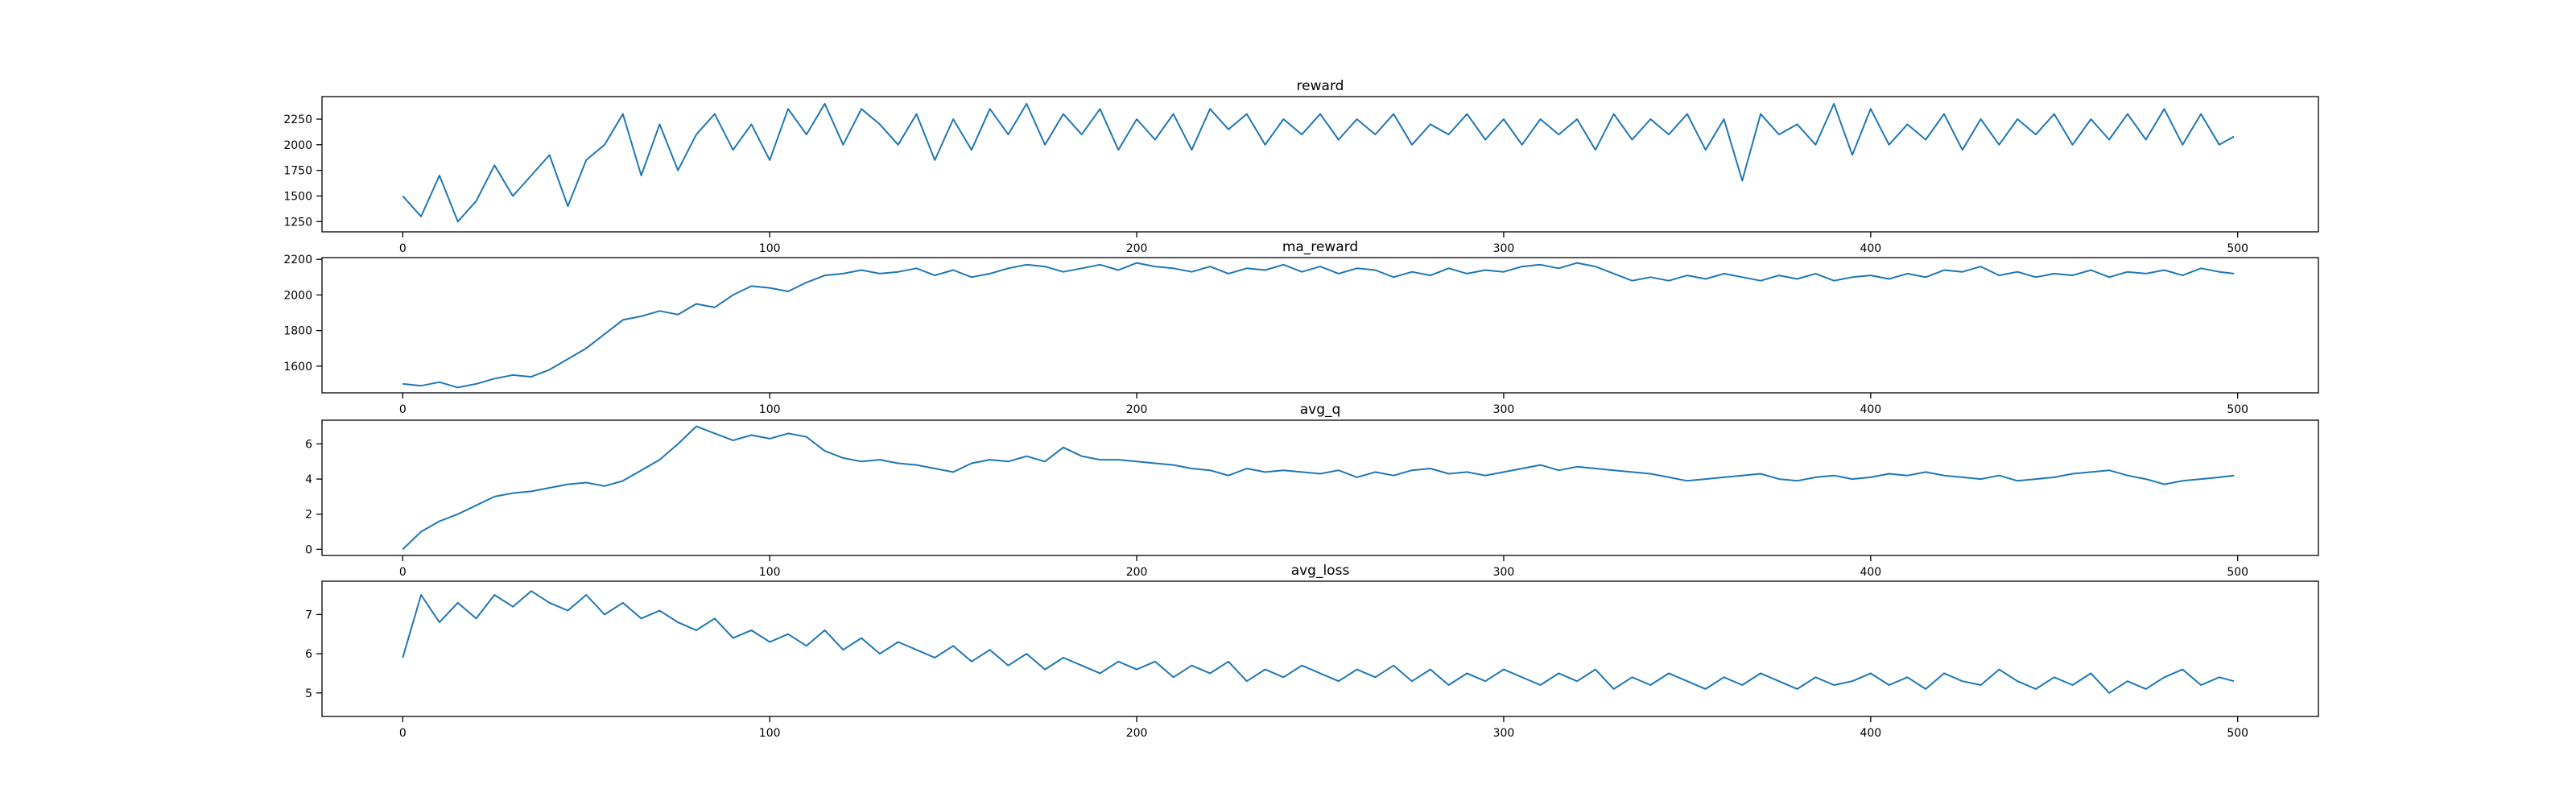 The image size is (2576, 805). I want to click on reward-ytick-label: 2250, so click(297, 120).